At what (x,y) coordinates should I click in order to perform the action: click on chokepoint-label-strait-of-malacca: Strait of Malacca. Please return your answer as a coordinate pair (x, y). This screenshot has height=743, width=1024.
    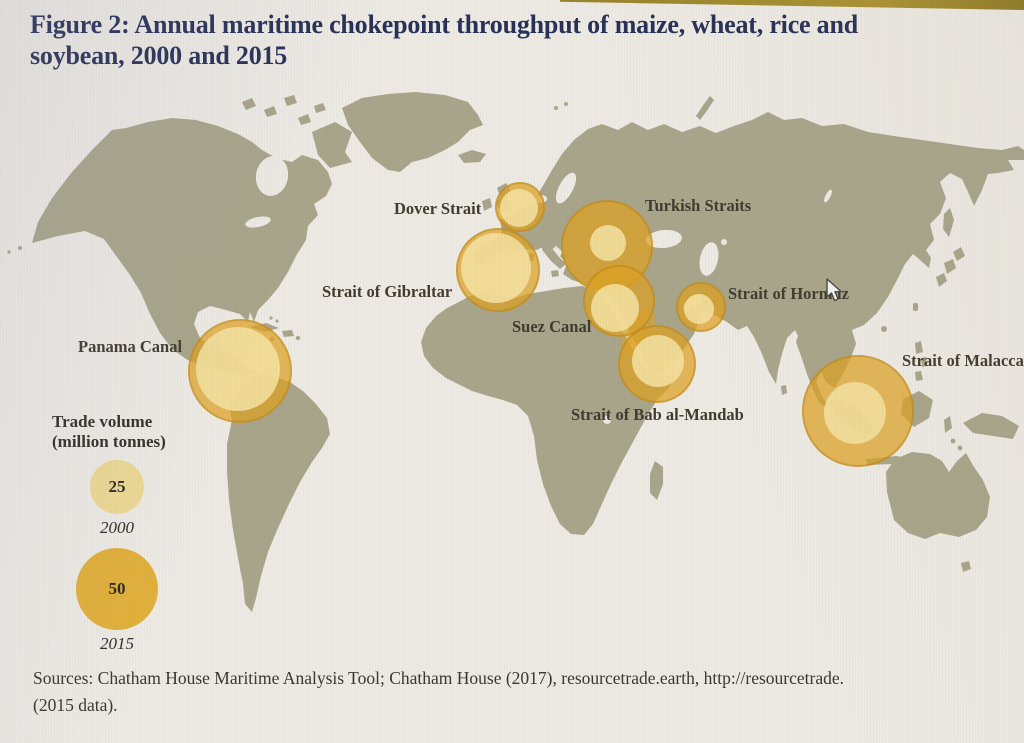
    Looking at the image, I should click on (963, 360).